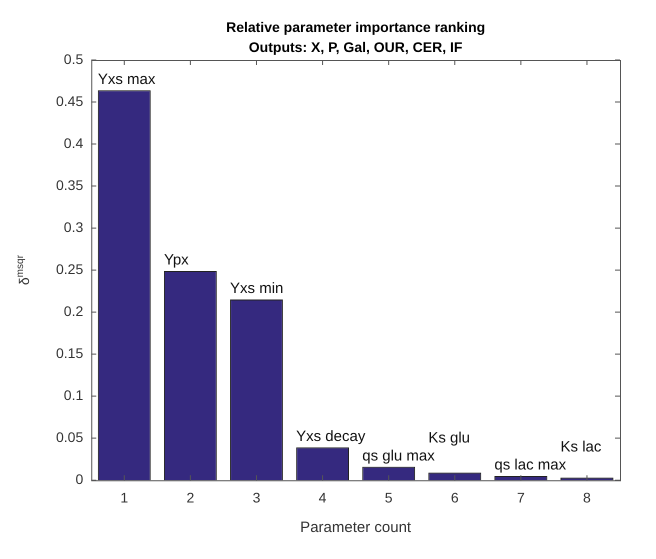 The width and height of the screenshot is (656, 559). I want to click on annotation: Ks glu, so click(449, 437).